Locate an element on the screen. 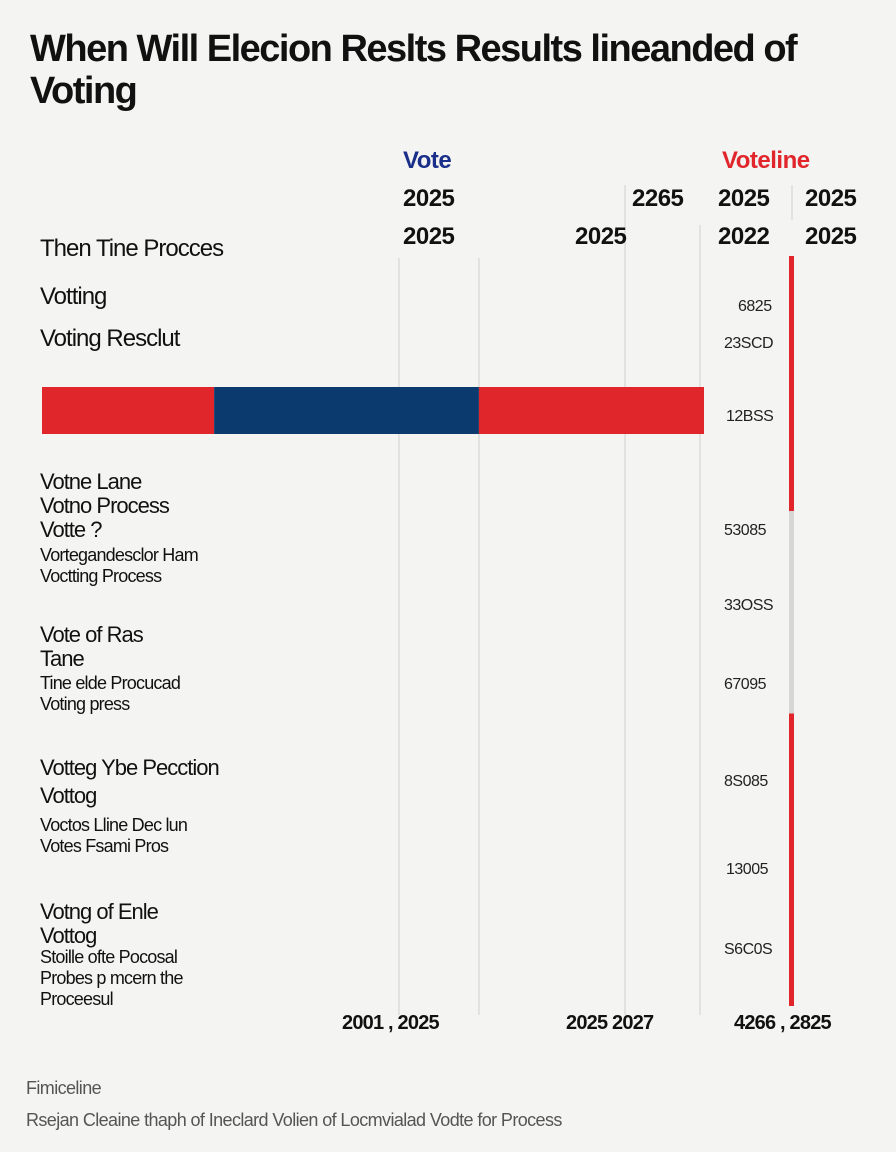 Image resolution: width=896 pixels, height=1152 pixels. right-tick-label: S6C0S is located at coordinates (748, 949).